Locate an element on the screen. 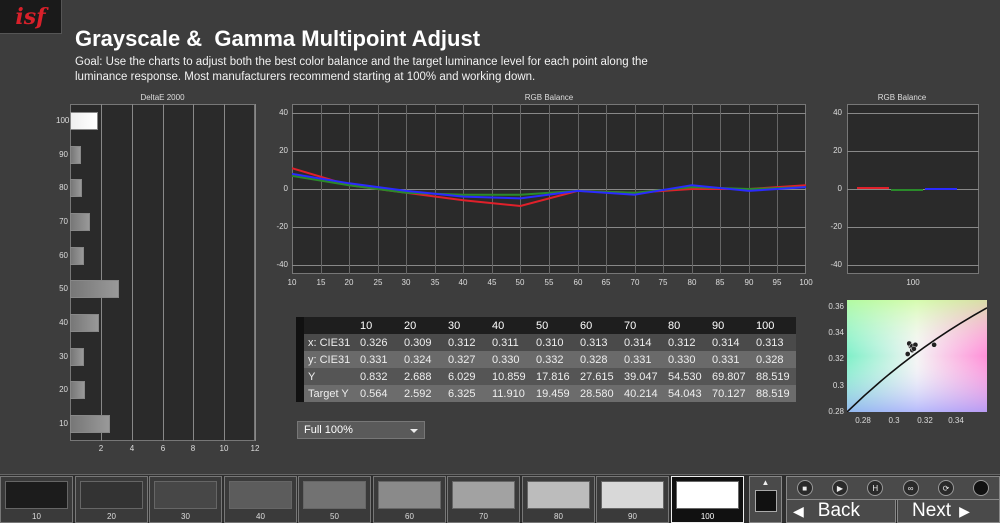 The width and height of the screenshot is (1000, 523). cie-x-tick: 0.3 is located at coordinates (894, 420).